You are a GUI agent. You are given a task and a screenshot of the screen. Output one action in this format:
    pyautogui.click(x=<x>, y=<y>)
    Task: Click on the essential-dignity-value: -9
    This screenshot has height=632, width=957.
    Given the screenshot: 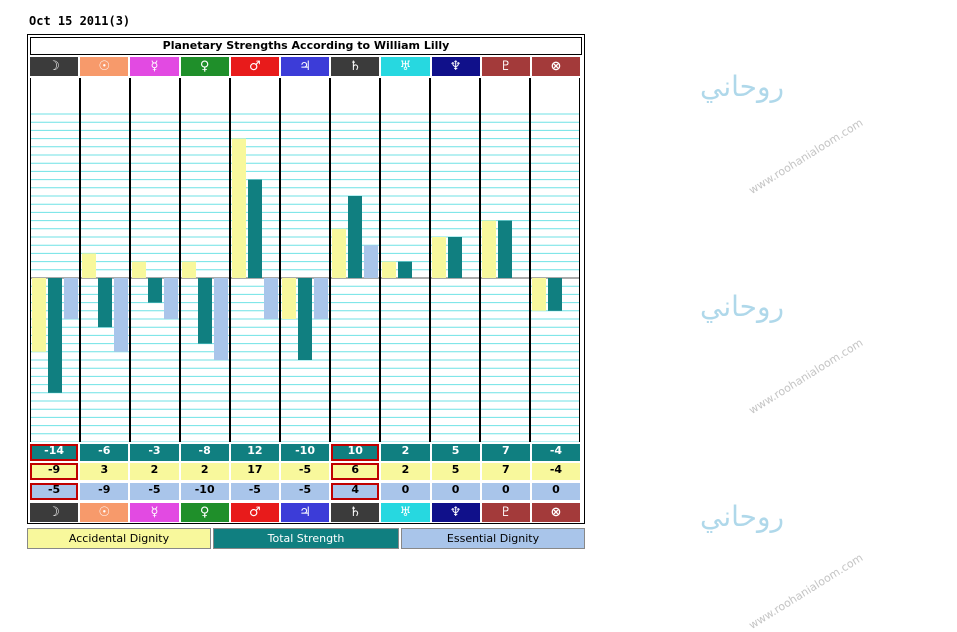 What is the action you would take?
    pyautogui.click(x=104, y=491)
    